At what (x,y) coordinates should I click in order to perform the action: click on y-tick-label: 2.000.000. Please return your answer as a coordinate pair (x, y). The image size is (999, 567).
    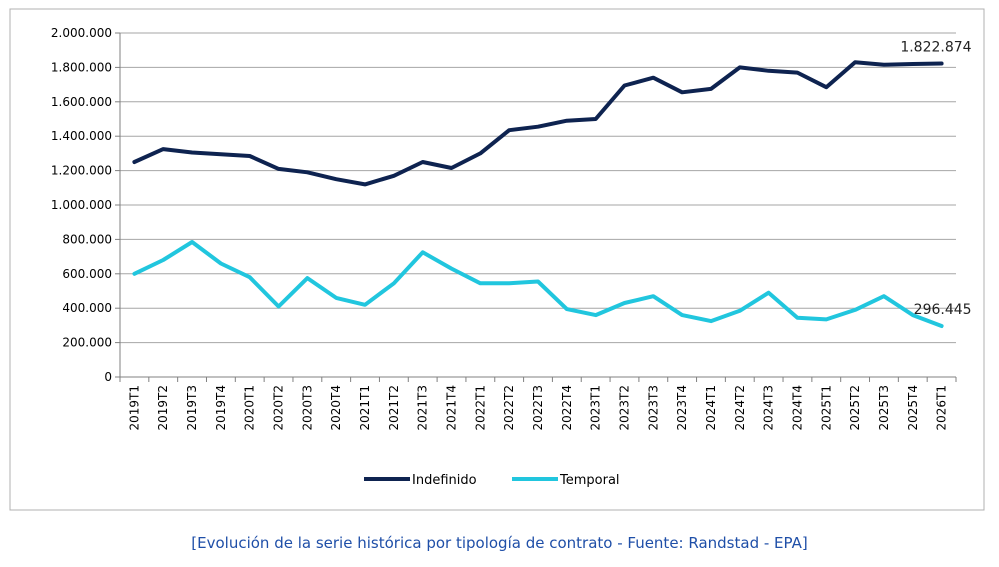
    Looking at the image, I should click on (81, 33).